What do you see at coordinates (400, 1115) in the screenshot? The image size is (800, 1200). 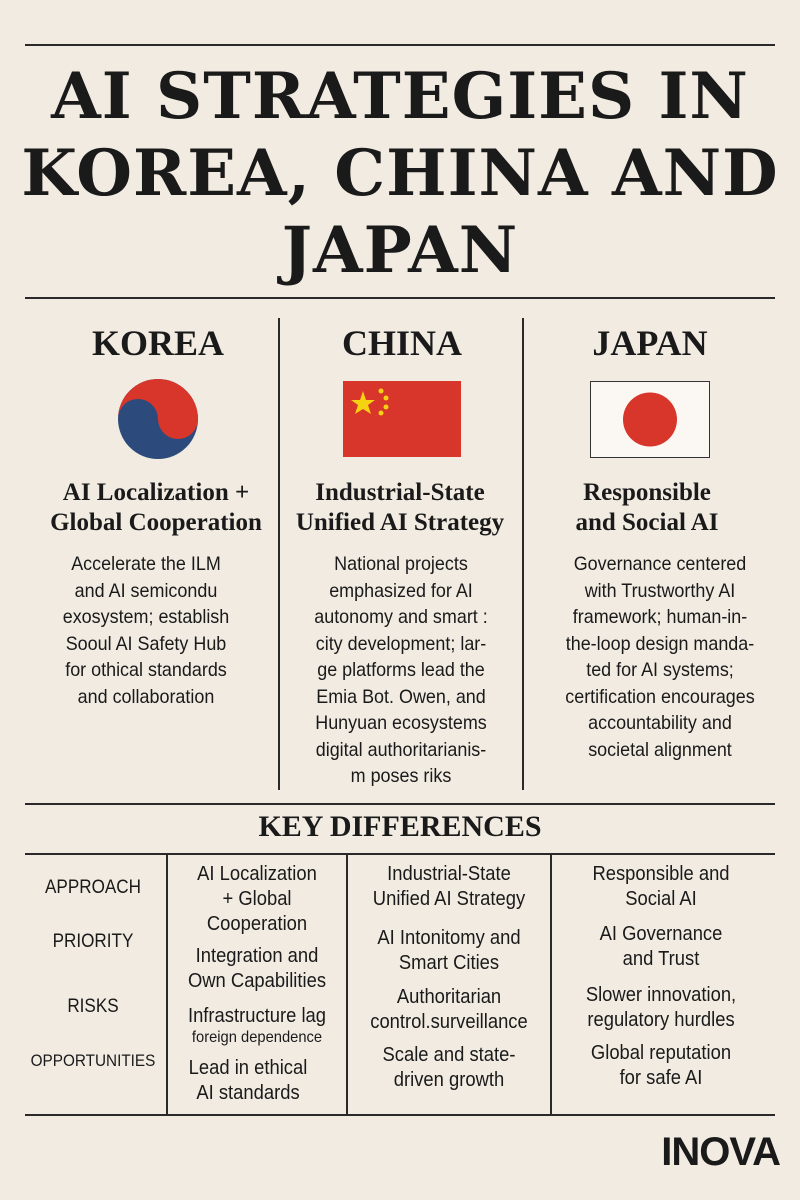 I see `table-bottom-rule` at bounding box center [400, 1115].